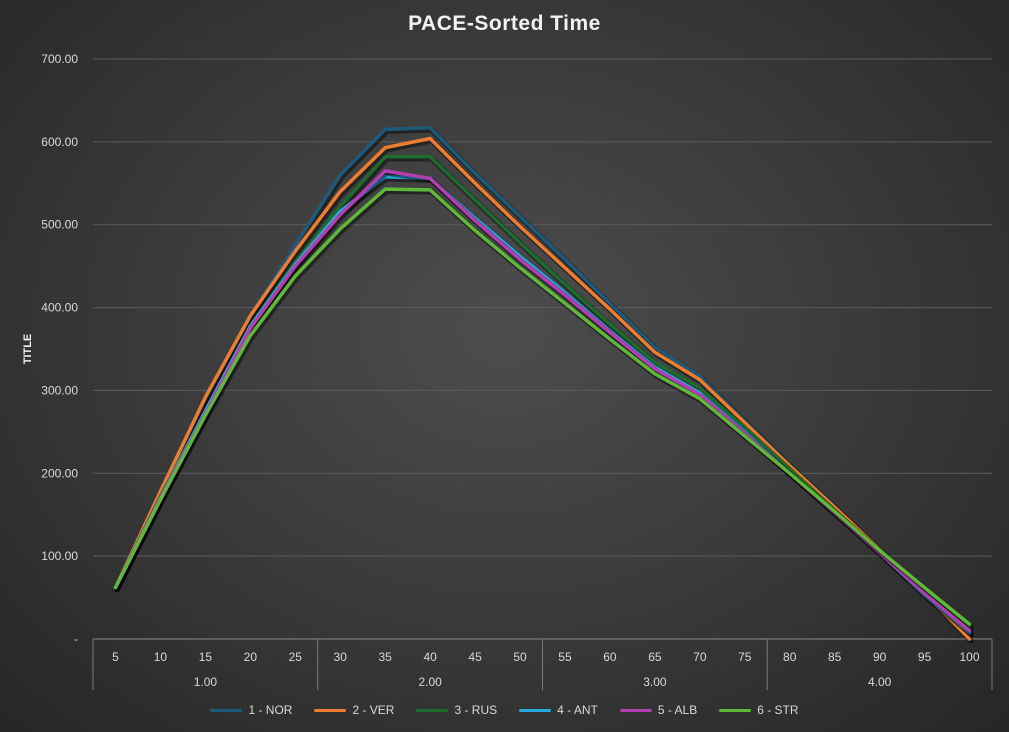  Describe the element at coordinates (59, 59) in the screenshot. I see `y-tick-label: 700.00` at that location.